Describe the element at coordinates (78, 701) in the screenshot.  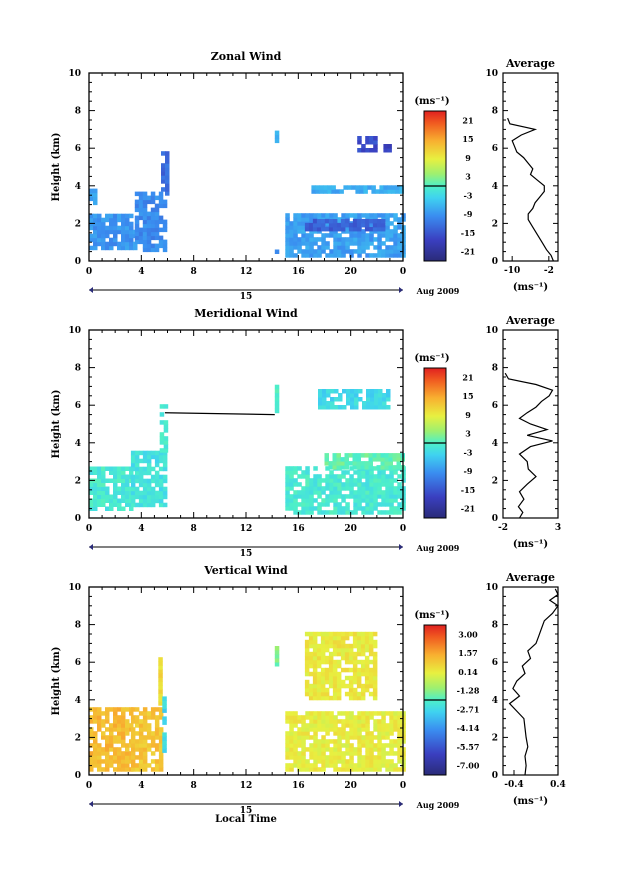
I see `y-tick-label: 4` at that location.